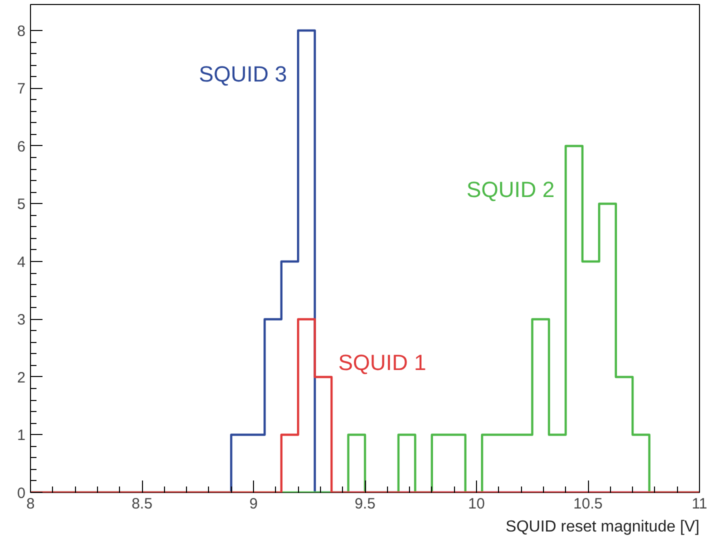  Describe the element at coordinates (253, 504) in the screenshot. I see `x-tick-label: 9` at that location.